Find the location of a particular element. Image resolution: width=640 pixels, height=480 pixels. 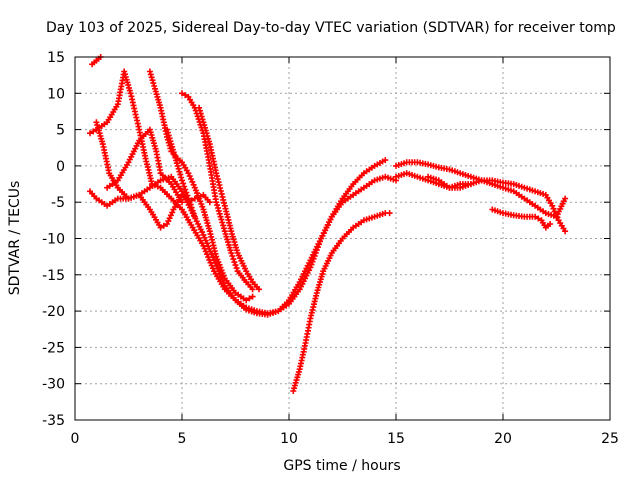

y-tick-label: 15 is located at coordinates (56, 58).